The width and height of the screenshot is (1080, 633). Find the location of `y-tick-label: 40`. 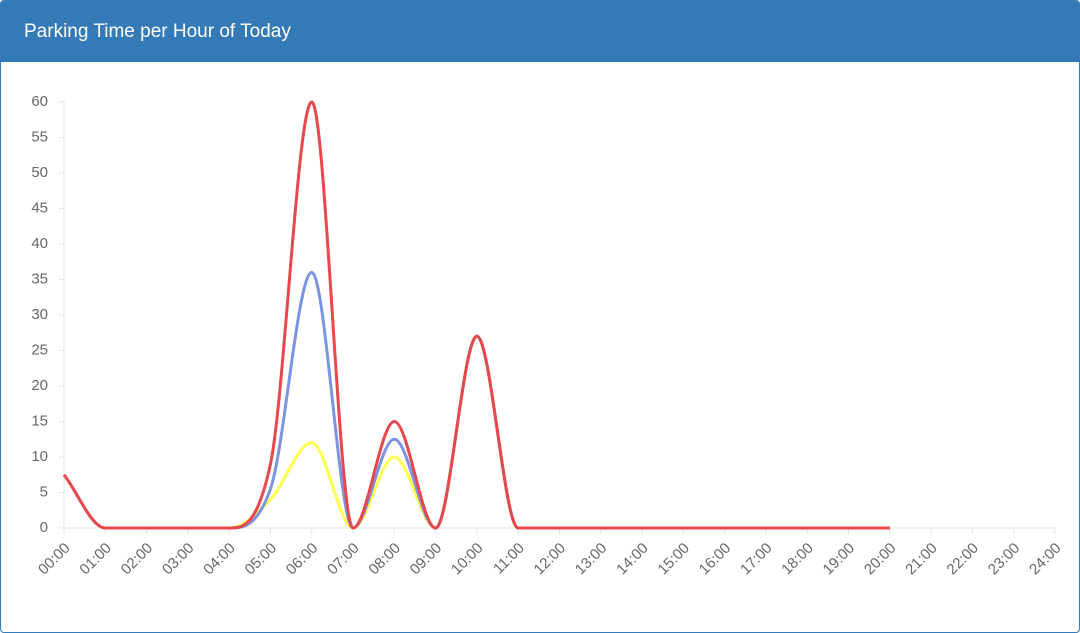

y-tick-label: 40 is located at coordinates (39, 243).